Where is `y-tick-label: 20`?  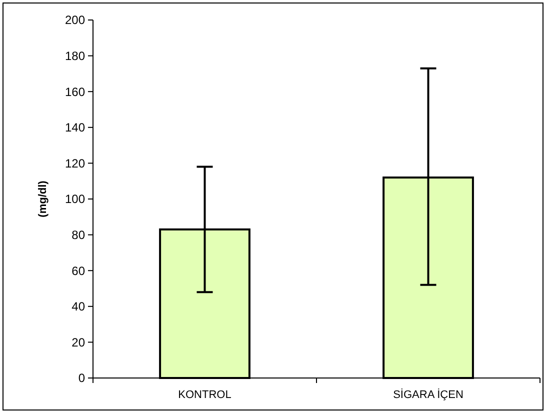 y-tick-label: 20 is located at coordinates (79, 342).